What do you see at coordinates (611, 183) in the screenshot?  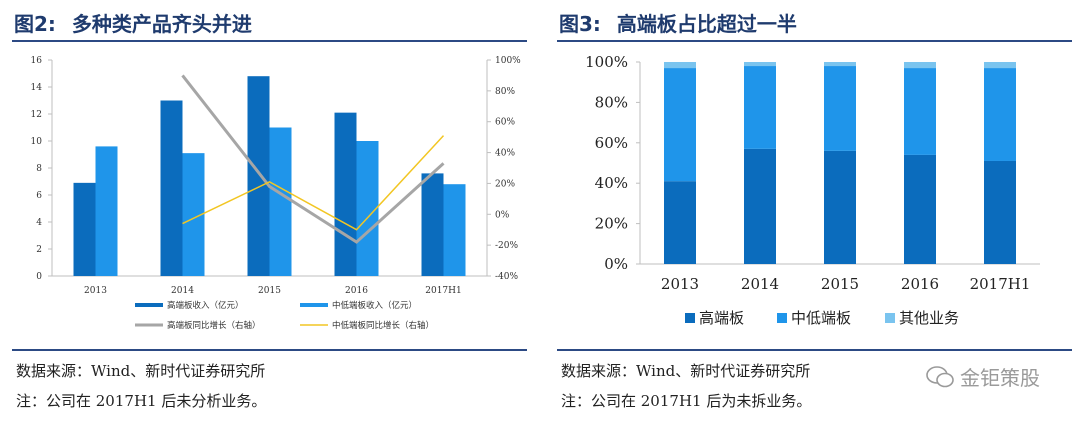 I see `y-tick-label: 40%` at bounding box center [611, 183].